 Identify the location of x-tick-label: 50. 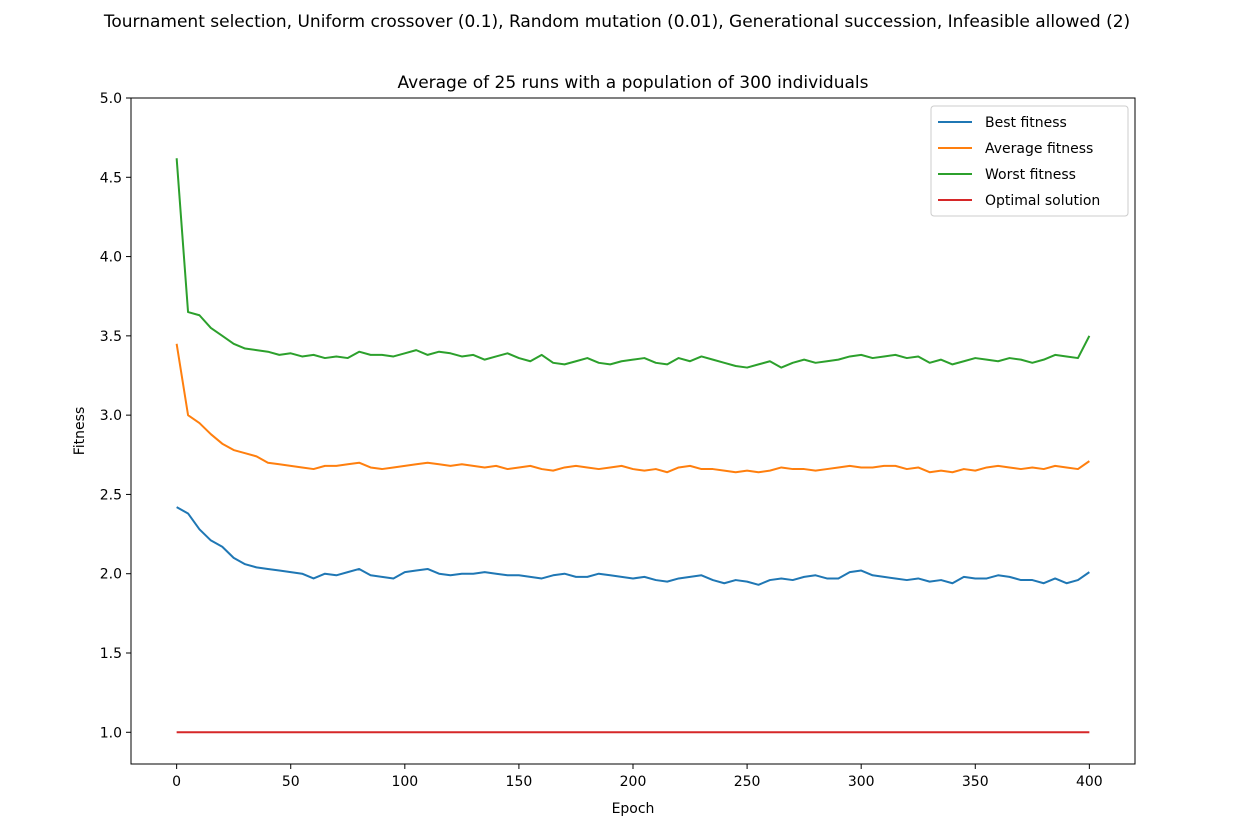
(291, 782).